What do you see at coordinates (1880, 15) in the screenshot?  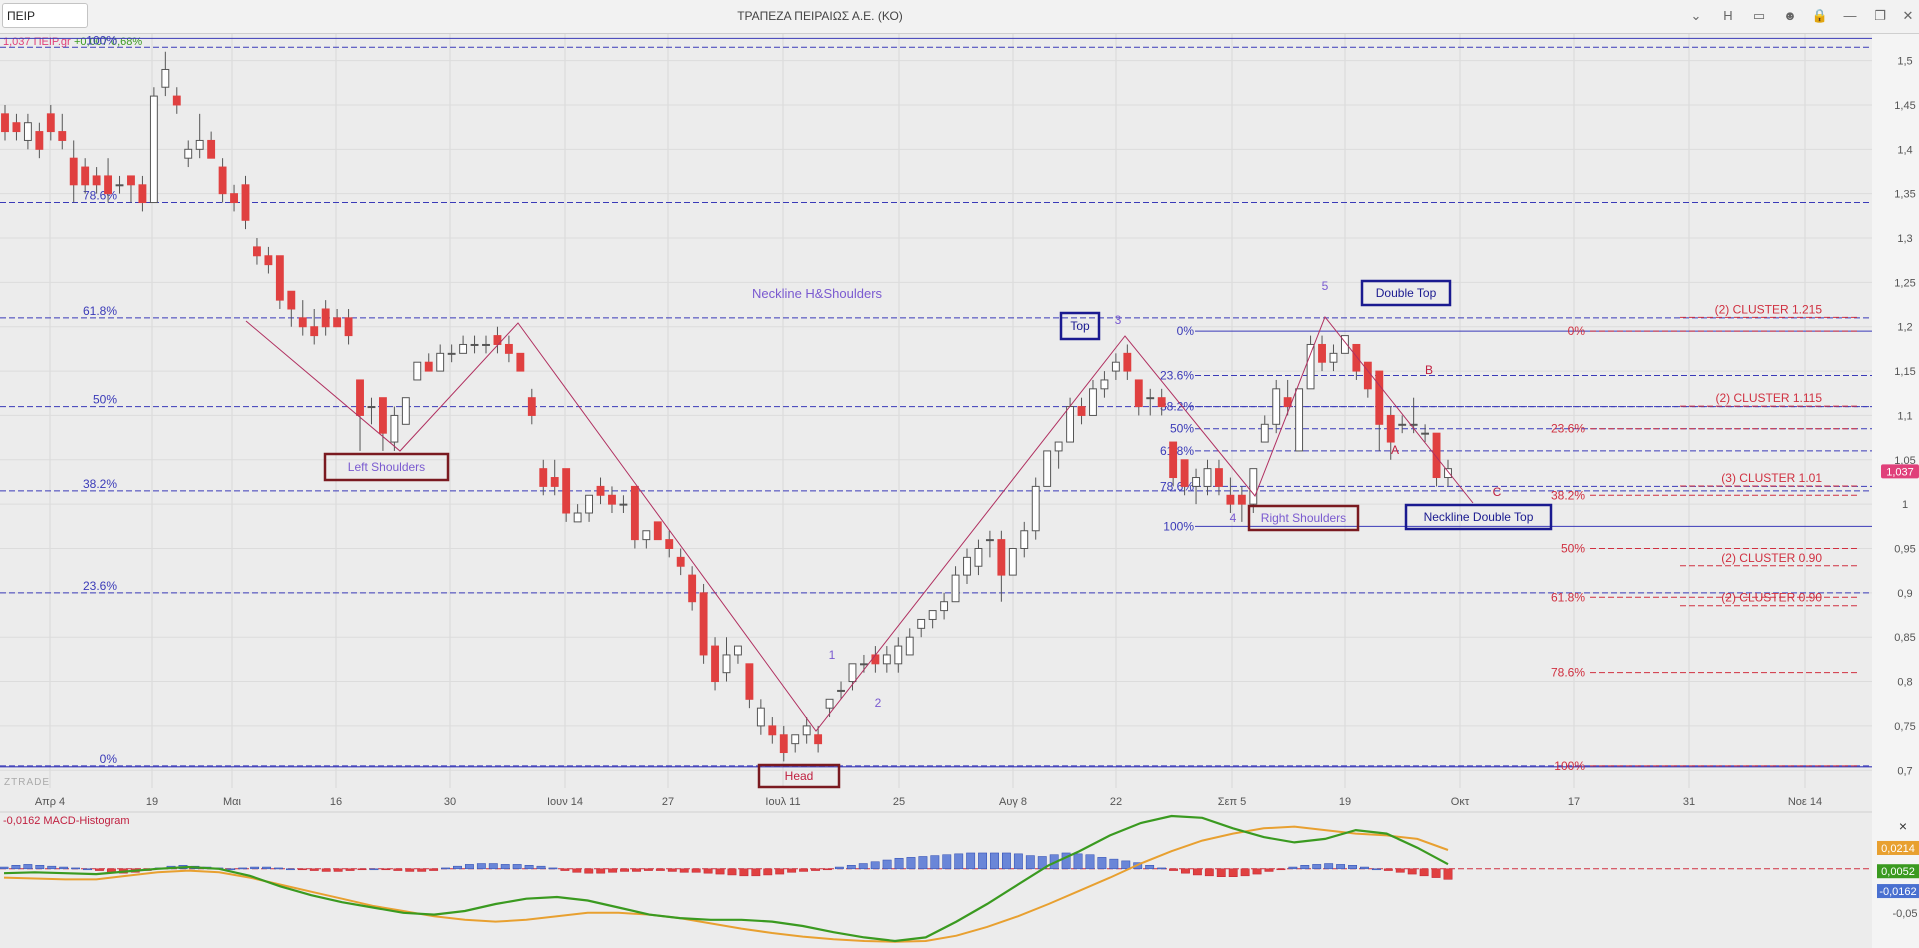 I see `restore-button: ❐` at bounding box center [1880, 15].